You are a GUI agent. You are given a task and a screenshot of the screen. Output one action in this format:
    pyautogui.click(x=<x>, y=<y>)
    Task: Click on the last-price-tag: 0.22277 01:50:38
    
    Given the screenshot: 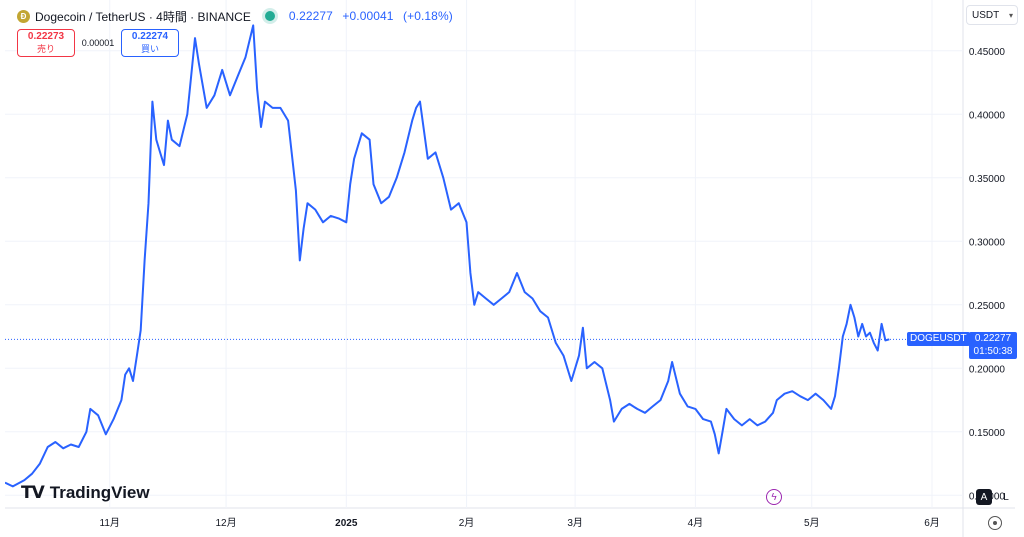 What is the action you would take?
    pyautogui.click(x=993, y=346)
    